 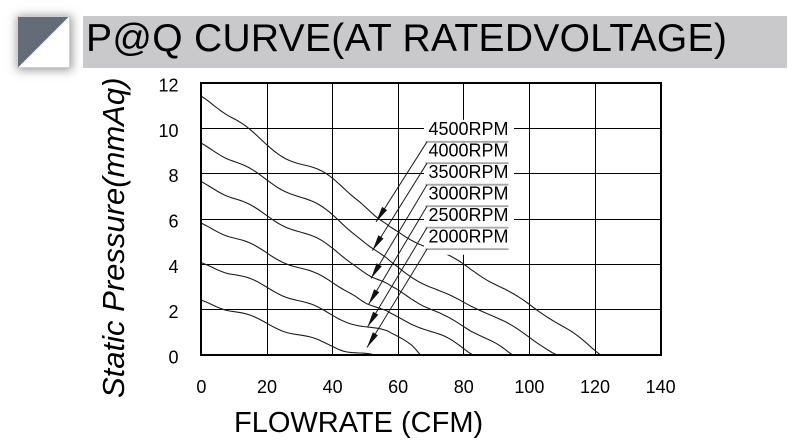 I want to click on svg-text: 3500RPM, so click(x=469, y=172).